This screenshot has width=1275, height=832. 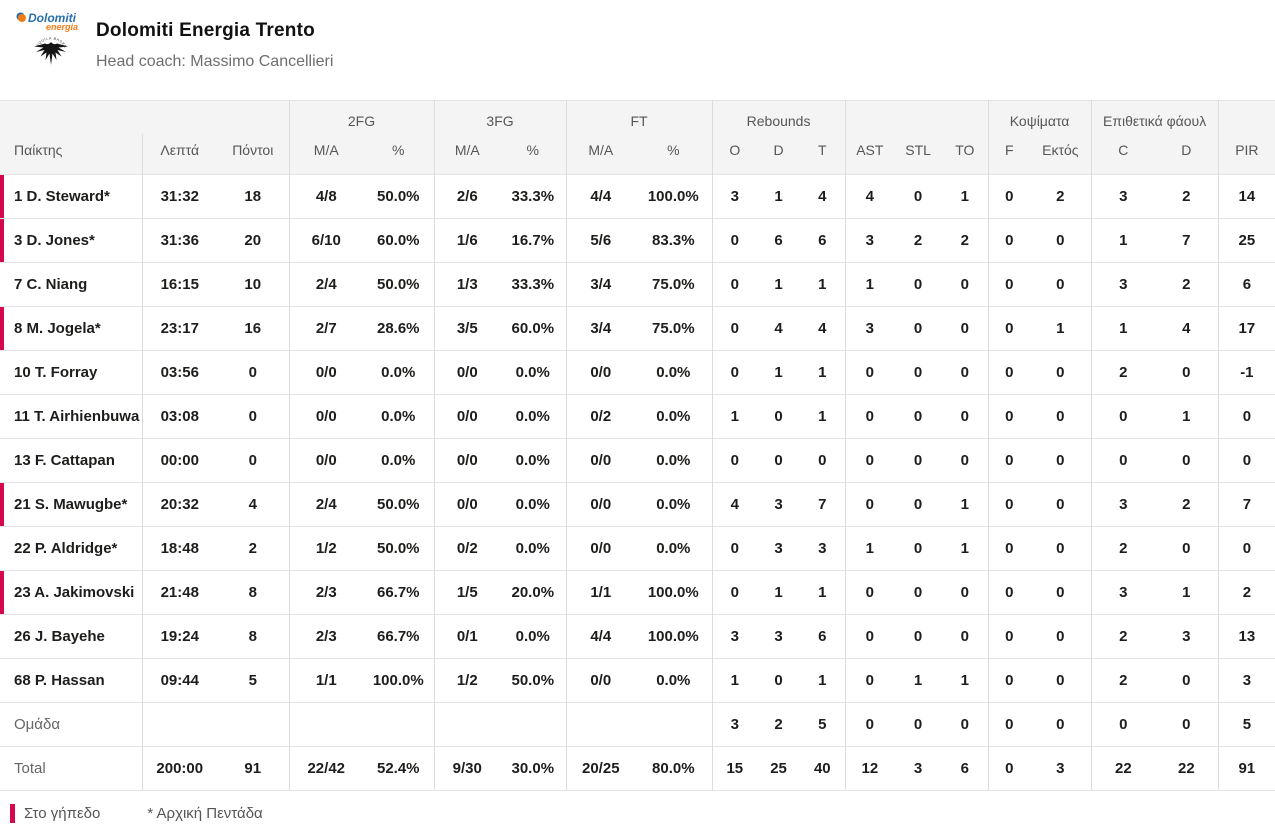 What do you see at coordinates (1246, 768) in the screenshot?
I see `stat-pir: 91` at bounding box center [1246, 768].